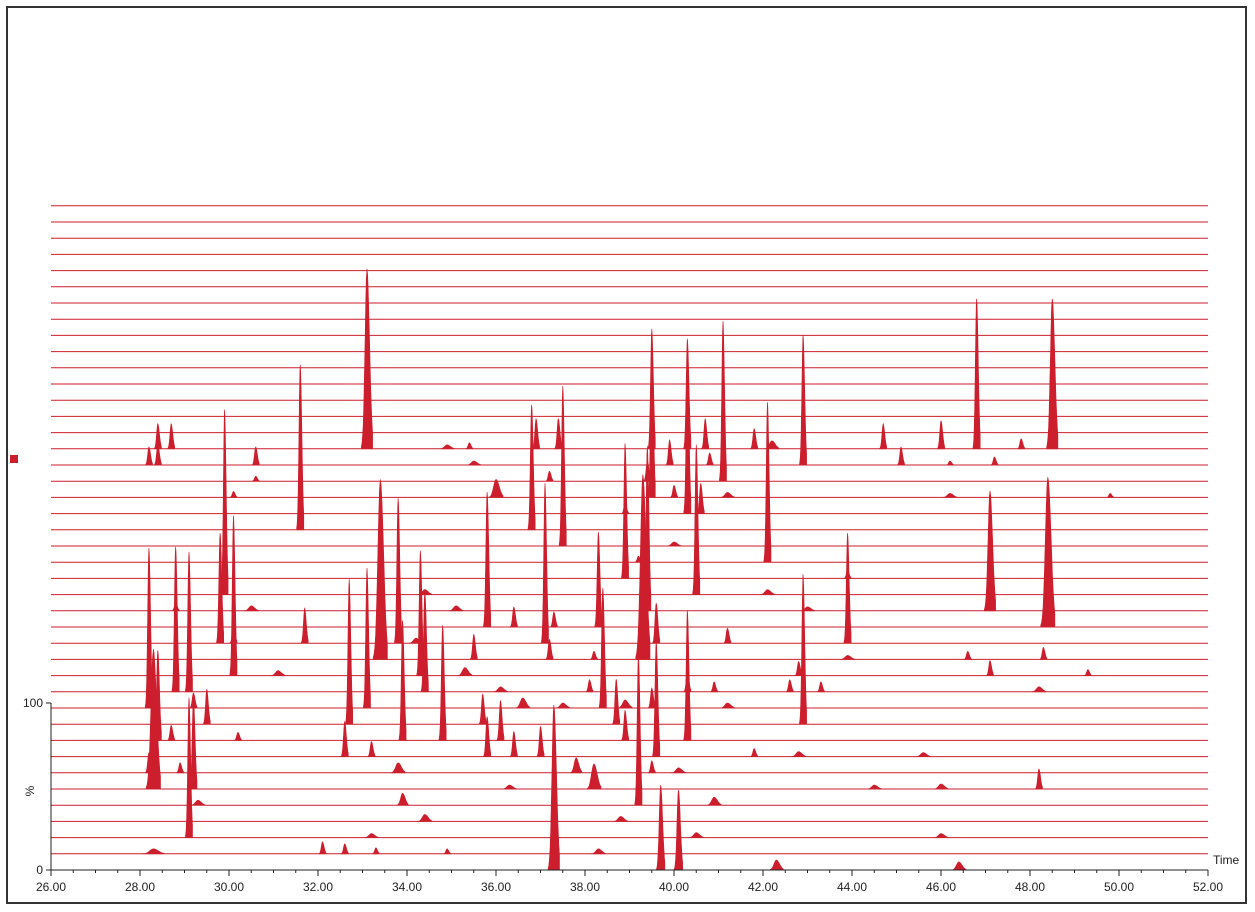 Image resolution: width=1255 pixels, height=912 pixels. I want to click on scroll-position-marker, so click(14, 459).